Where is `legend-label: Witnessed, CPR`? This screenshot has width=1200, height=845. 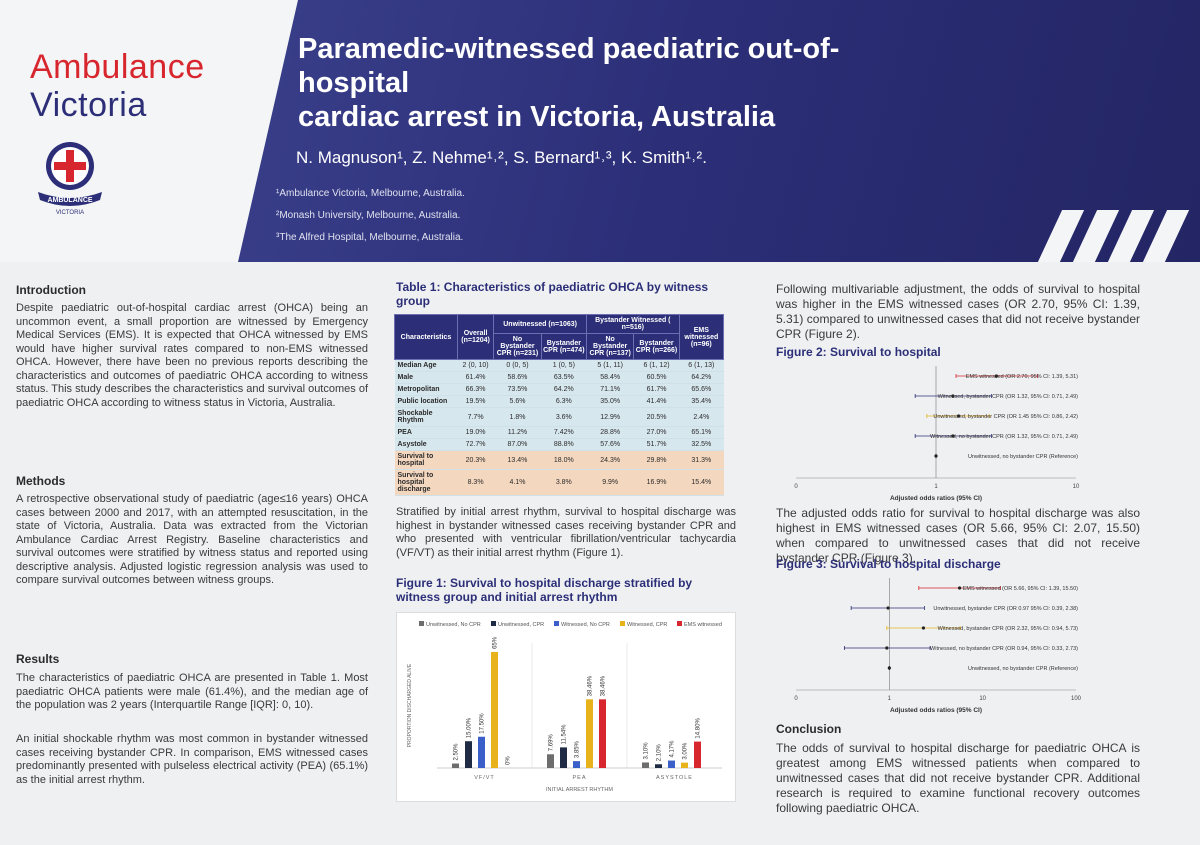 legend-label: Witnessed, CPR is located at coordinates (647, 625).